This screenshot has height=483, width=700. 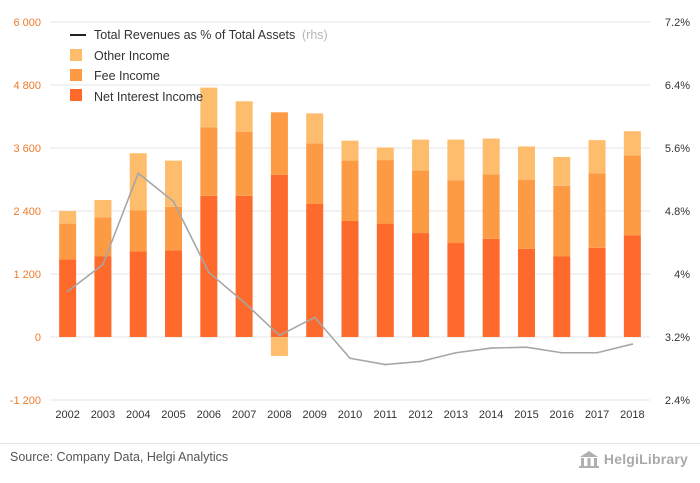 I want to click on x-tick-label: 2014, so click(x=491, y=415).